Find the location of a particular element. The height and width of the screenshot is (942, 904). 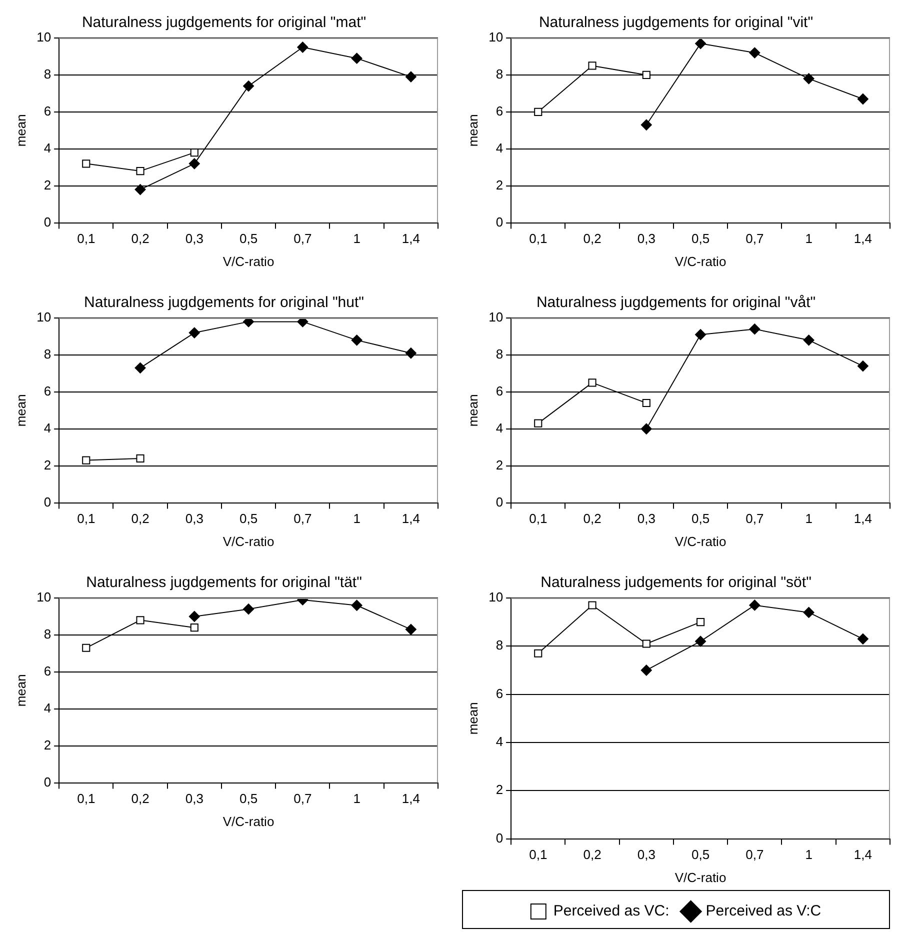

chart-title: Naturalness jugdgements for original "hut" is located at coordinates (224, 303).